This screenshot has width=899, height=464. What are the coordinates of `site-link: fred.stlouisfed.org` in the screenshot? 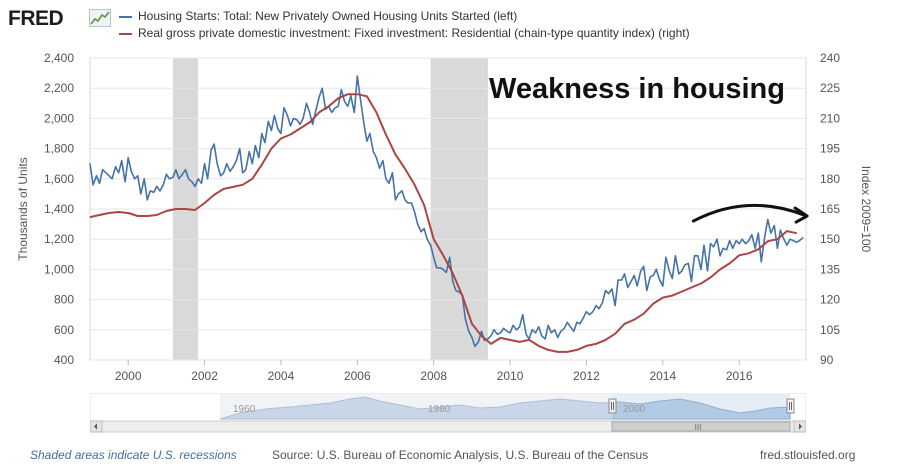 It's located at (808, 455).